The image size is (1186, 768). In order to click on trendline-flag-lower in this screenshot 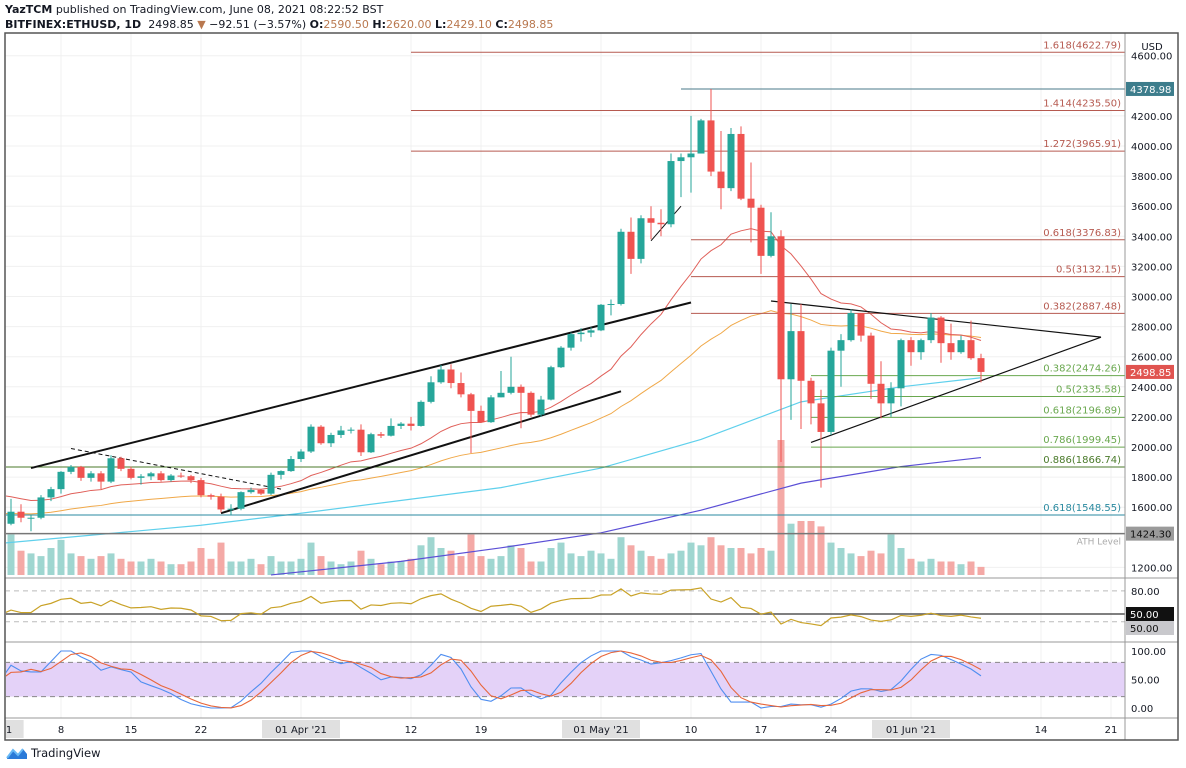, I will do `click(666, 223)`.